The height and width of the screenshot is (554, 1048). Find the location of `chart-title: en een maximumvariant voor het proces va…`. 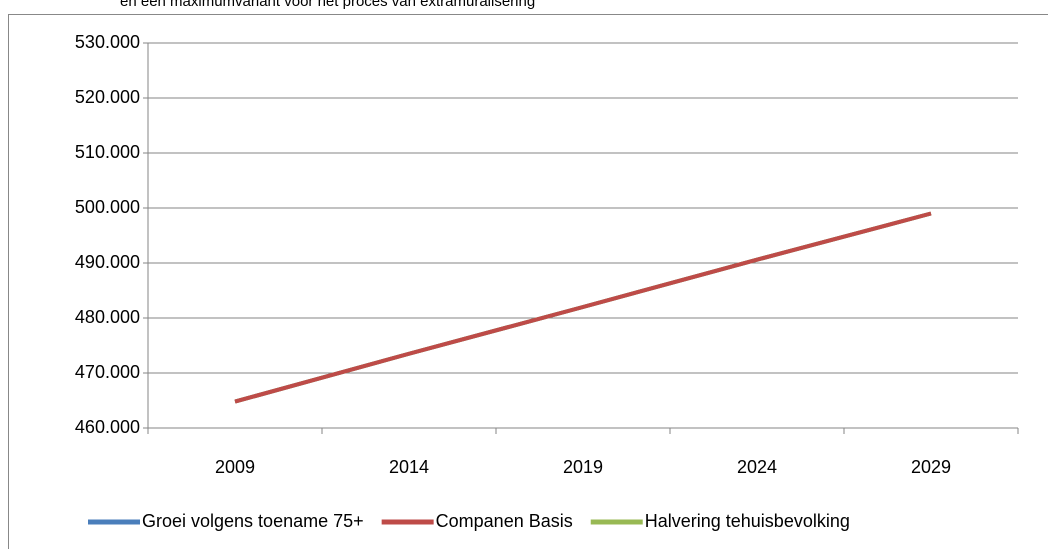

chart-title: en een maximumvariant voor het proces va… is located at coordinates (327, 5).